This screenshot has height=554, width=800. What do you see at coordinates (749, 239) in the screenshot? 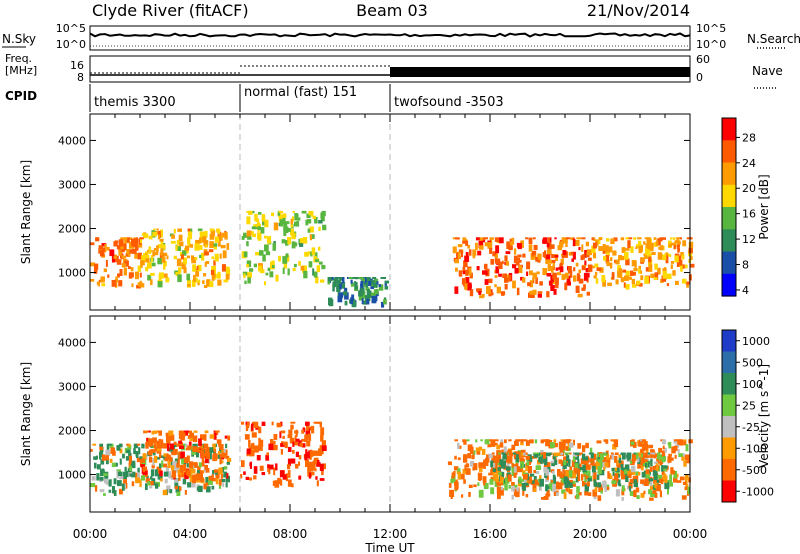
I see `power-colorbar-tick: 12` at bounding box center [749, 239].